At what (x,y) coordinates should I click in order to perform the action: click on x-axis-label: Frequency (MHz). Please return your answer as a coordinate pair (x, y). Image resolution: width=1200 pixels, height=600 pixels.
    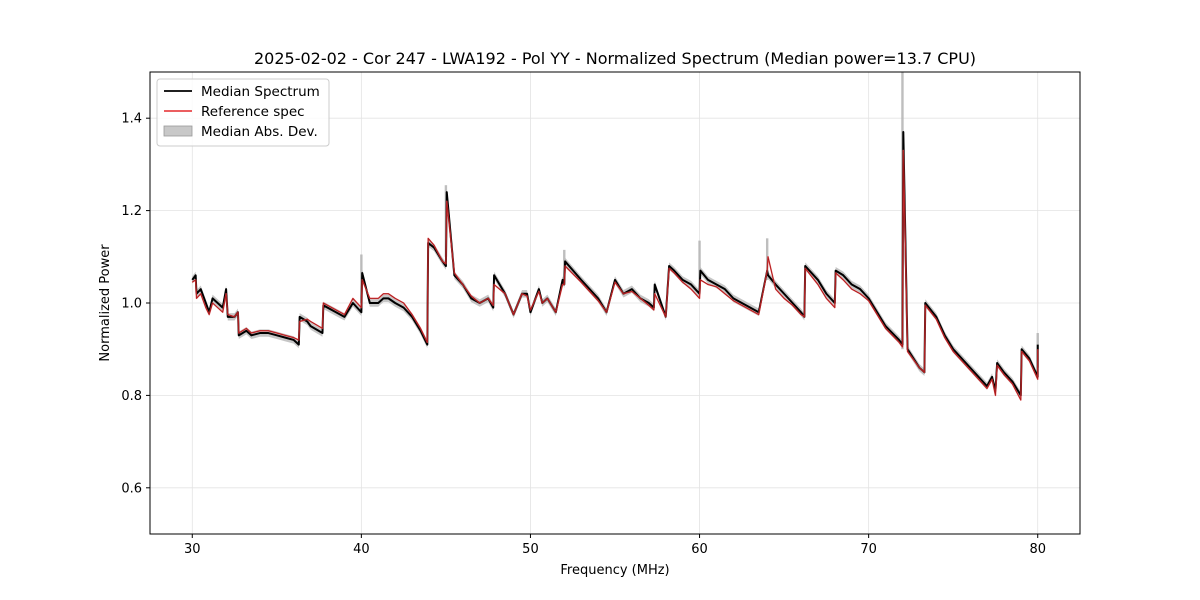
    Looking at the image, I should click on (614, 570).